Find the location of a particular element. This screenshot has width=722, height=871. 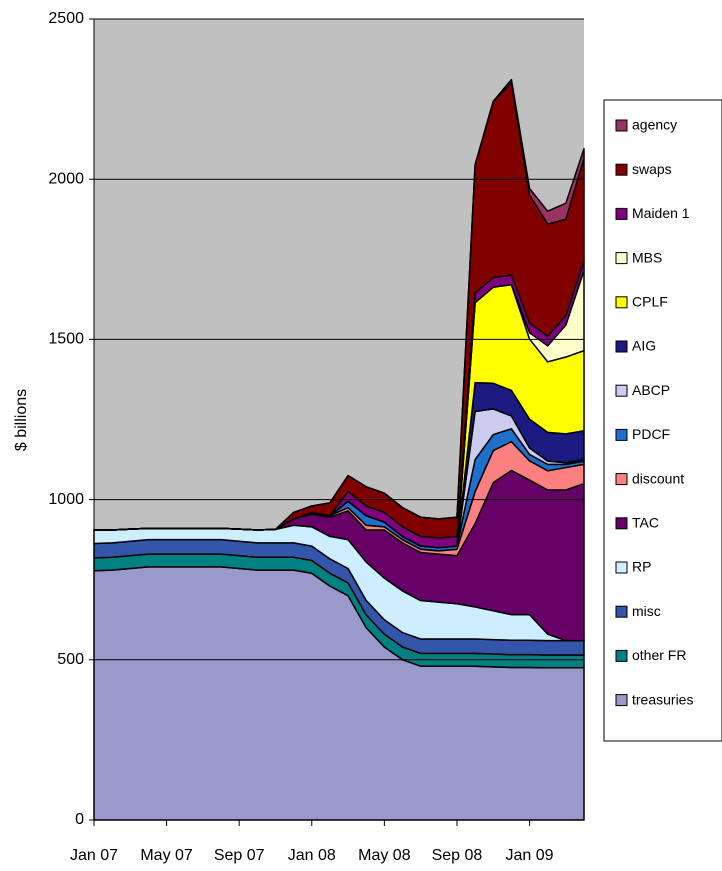

legend-label: Maiden 1 is located at coordinates (661, 213).